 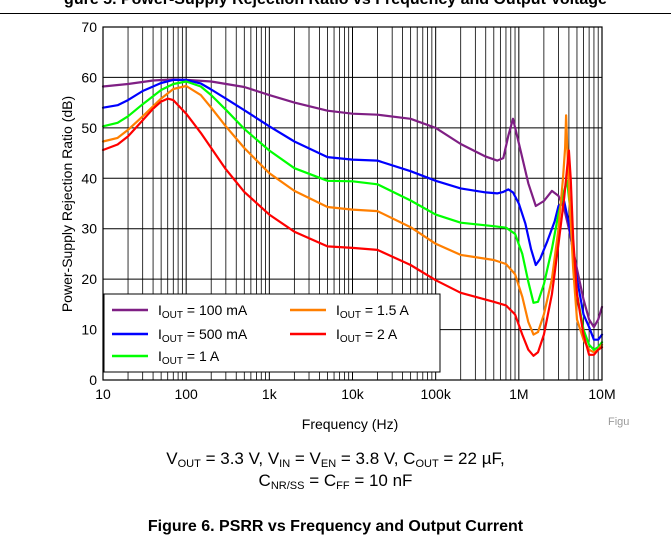 I want to click on vout-value: 3.3 V, so click(x=239, y=458).